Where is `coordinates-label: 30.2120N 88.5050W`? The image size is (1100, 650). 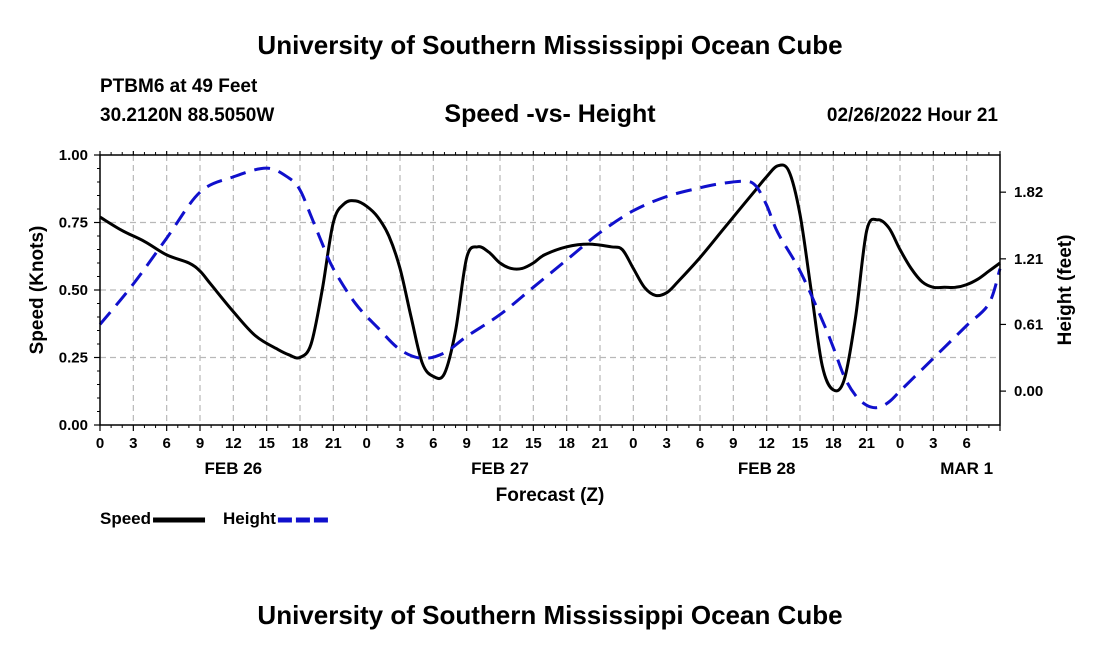
coordinates-label: 30.2120N 88.5050W is located at coordinates (187, 115).